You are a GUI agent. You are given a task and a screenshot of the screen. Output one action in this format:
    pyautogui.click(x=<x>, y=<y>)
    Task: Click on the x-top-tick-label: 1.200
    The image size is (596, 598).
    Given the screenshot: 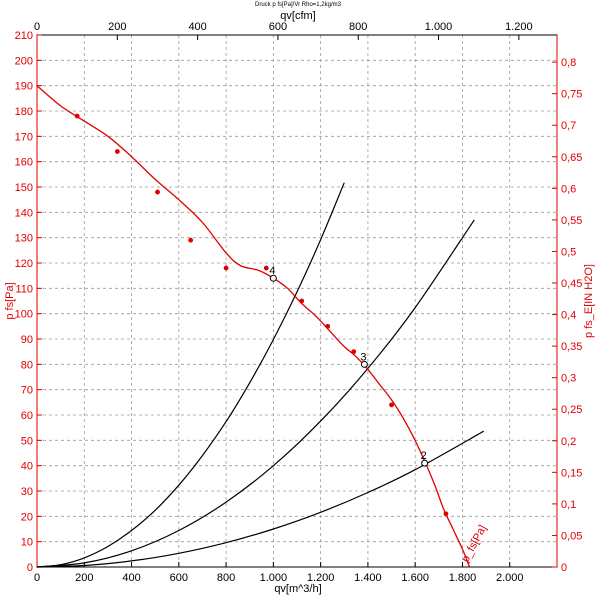 What is the action you would take?
    pyautogui.click(x=519, y=27)
    